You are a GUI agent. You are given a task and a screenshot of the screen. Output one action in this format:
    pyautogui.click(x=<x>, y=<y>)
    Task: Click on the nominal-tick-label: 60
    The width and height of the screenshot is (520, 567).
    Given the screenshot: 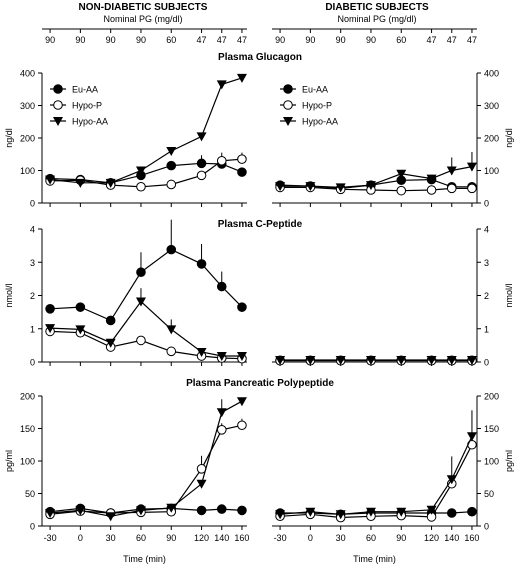 What is the action you would take?
    pyautogui.click(x=401, y=40)
    